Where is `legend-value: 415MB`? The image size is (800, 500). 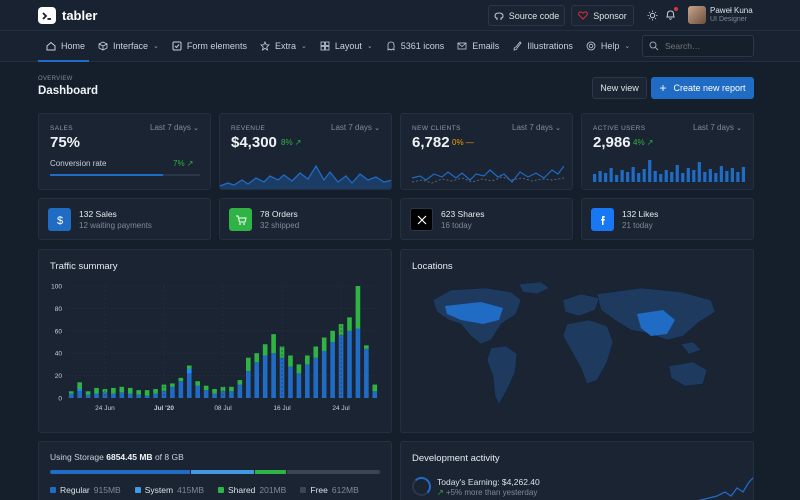
legend-value: 415MB is located at coordinates (190, 490).